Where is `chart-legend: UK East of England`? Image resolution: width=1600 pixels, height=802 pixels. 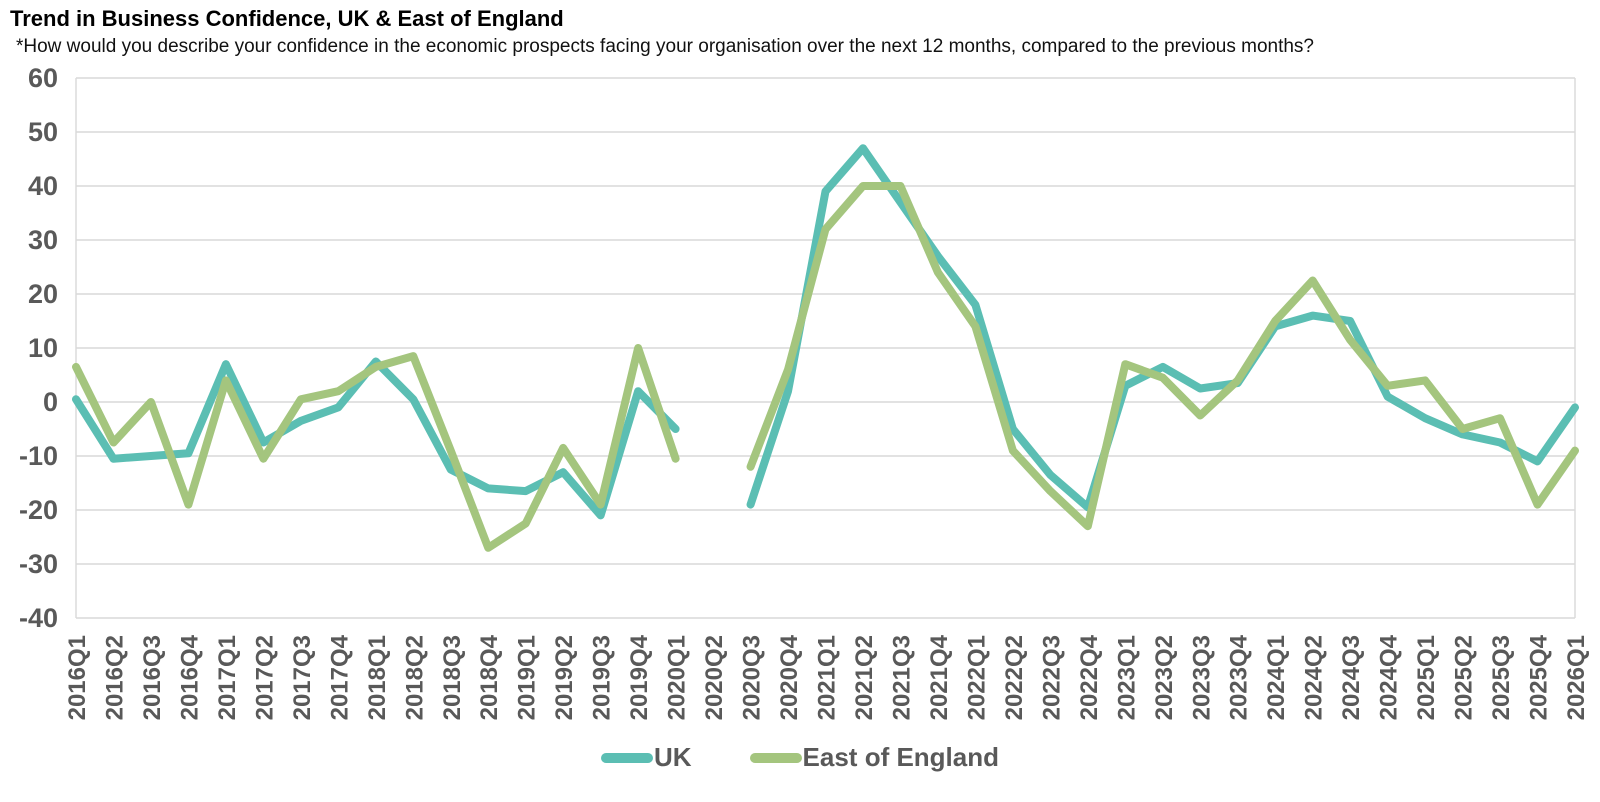
chart-legend: UK East of England is located at coordinates (800, 757).